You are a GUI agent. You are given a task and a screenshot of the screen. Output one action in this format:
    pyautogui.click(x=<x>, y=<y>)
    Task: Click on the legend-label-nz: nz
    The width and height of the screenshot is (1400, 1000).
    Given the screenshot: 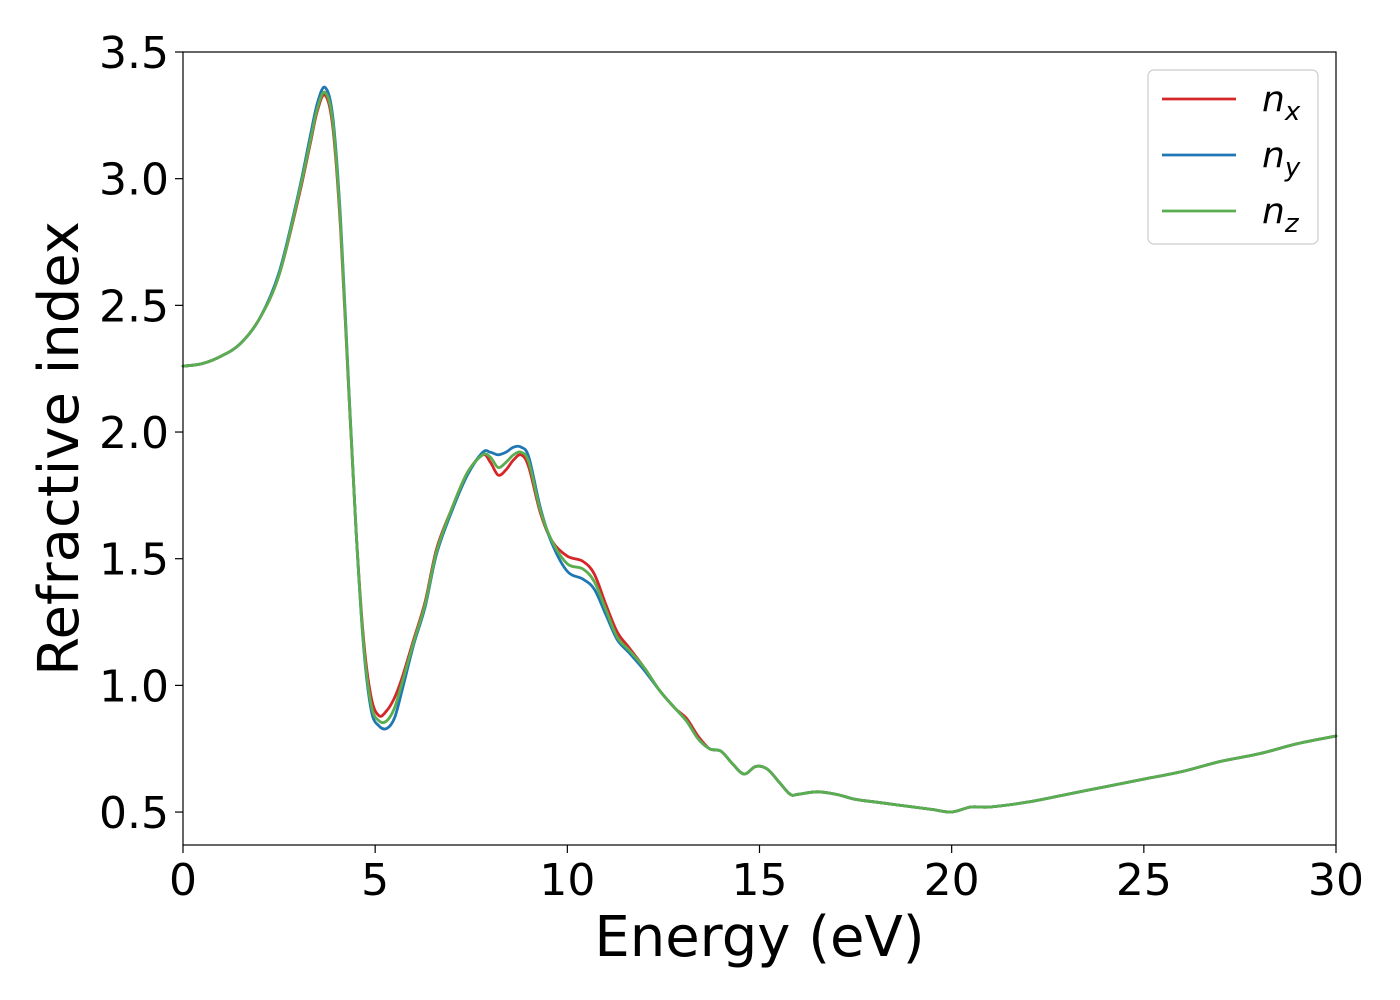 What is the action you would take?
    pyautogui.click(x=1281, y=215)
    